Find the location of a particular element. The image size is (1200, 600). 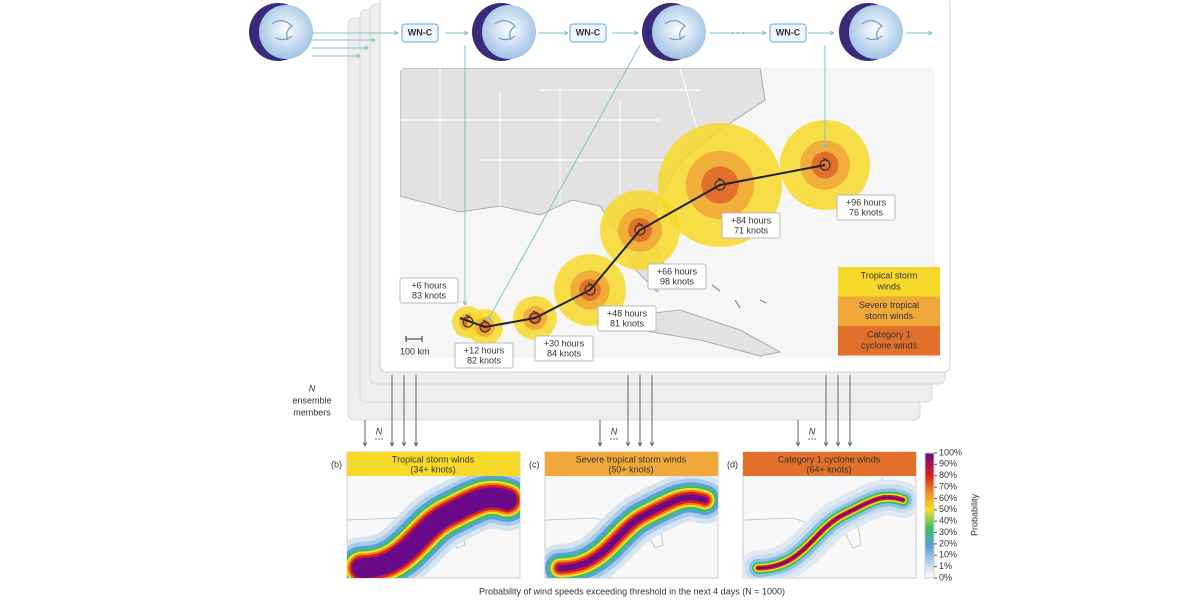

legend-label: winds is located at coordinates (888, 286).